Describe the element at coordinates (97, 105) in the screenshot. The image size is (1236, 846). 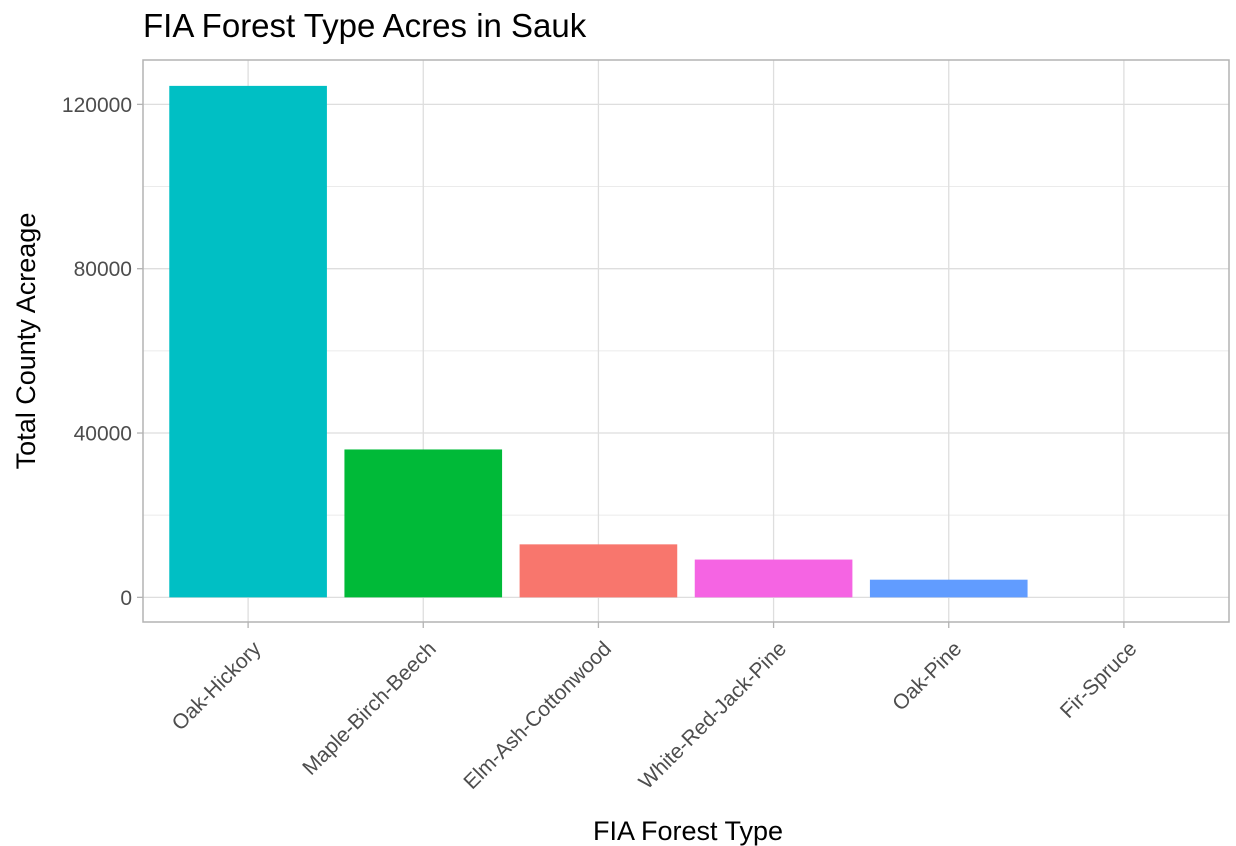
I see `y-tick-label: 120000` at that location.